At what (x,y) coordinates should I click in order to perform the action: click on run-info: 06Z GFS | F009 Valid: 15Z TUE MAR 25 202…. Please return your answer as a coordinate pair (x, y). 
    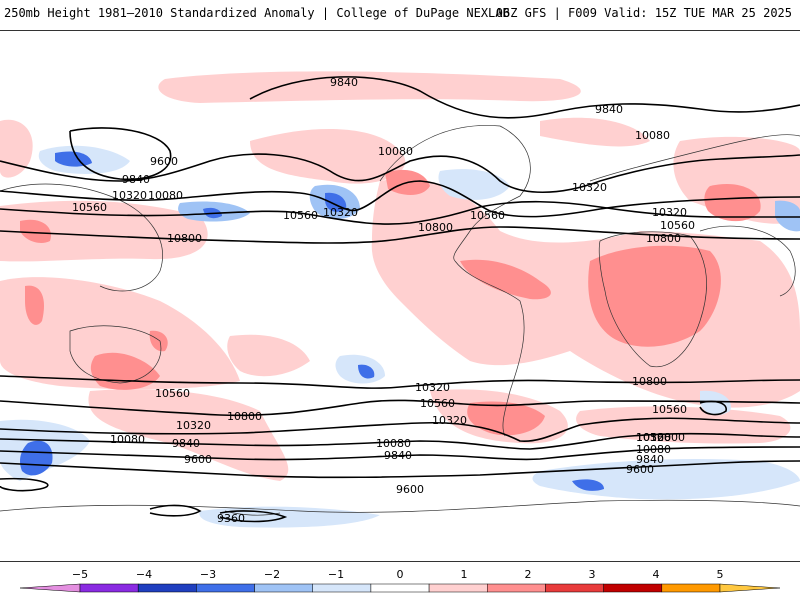
    Looking at the image, I should click on (643, 13).